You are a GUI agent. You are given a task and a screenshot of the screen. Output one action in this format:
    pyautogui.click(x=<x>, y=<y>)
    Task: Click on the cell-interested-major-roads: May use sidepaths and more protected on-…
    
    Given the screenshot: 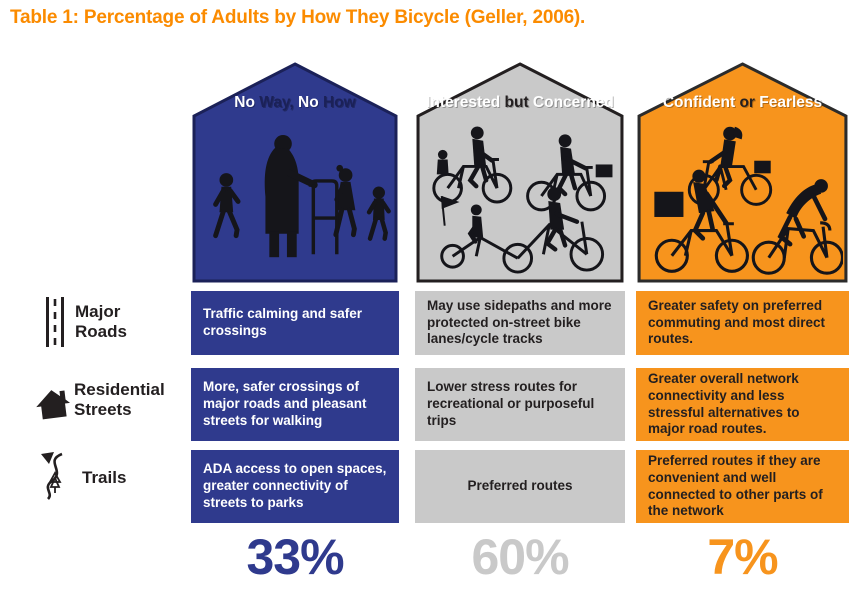 What is the action you would take?
    pyautogui.click(x=520, y=323)
    